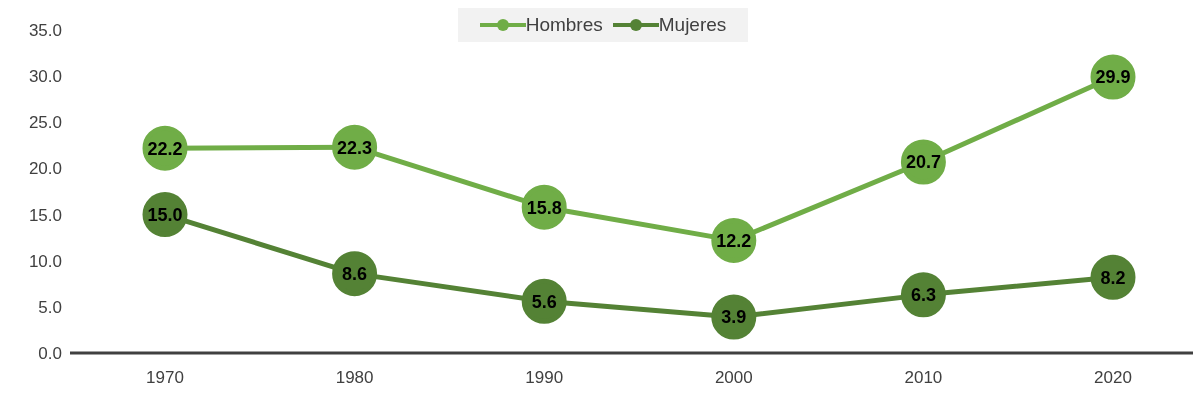  What do you see at coordinates (692, 25) in the screenshot?
I see `legend-label: Mujeres` at bounding box center [692, 25].